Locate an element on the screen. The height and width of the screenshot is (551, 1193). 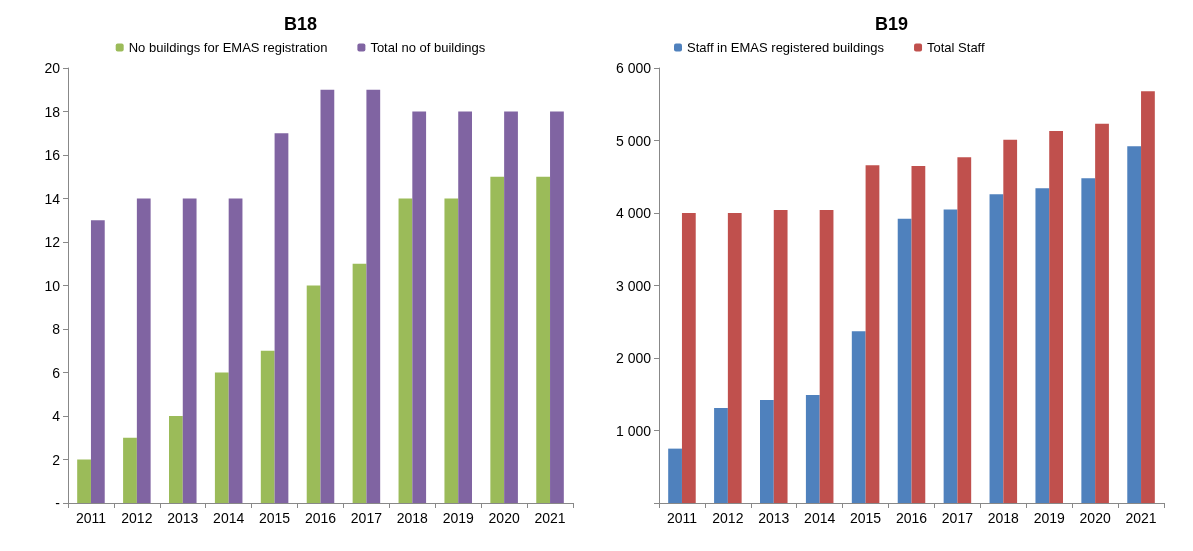
y-tick-label: 20 is located at coordinates (52, 68).